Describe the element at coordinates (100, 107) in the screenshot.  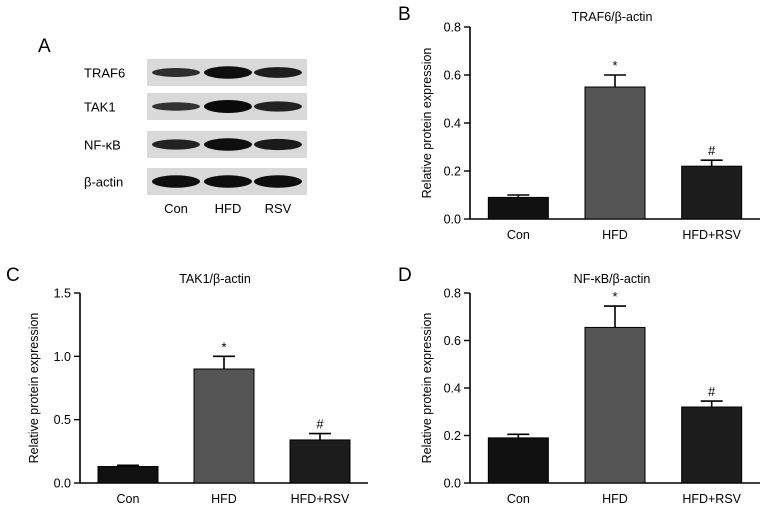
I see `blot-row-label: TAK1` at that location.